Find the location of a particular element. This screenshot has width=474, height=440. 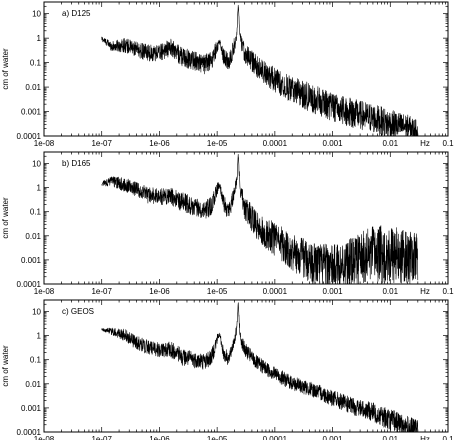

panel-label: a) D125 is located at coordinates (76, 13).